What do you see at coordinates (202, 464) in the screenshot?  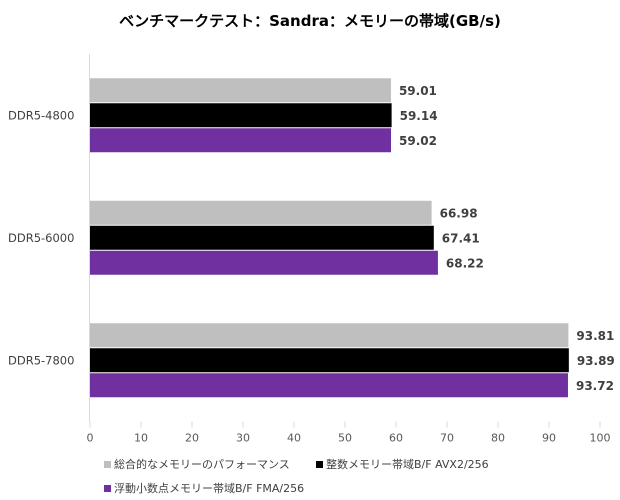 I see `legend-label: 総合的なメモリーのパフォーマンス` at bounding box center [202, 464].